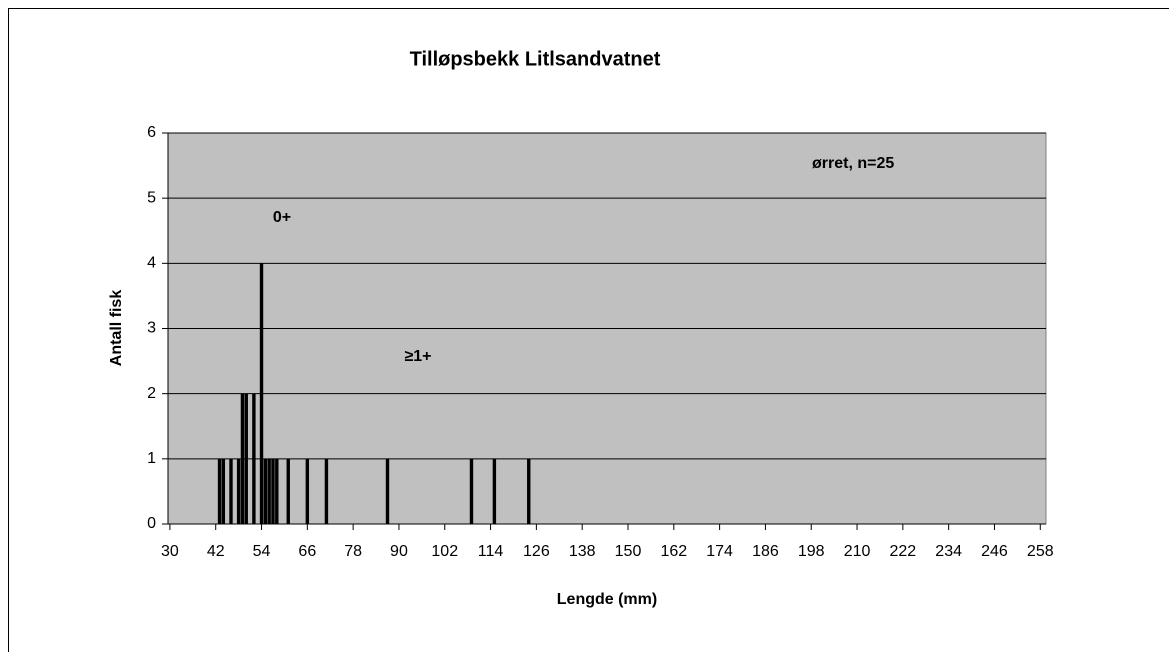 The width and height of the screenshot is (1170, 652). What do you see at coordinates (151, 197) in the screenshot?
I see `y-tick-label: 5` at bounding box center [151, 197].